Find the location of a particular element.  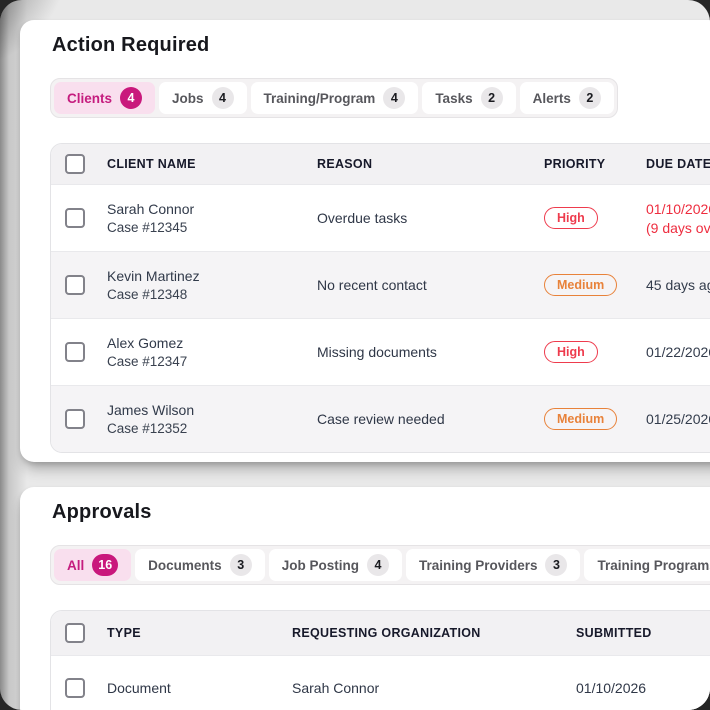

tab-clients-label: Clients is located at coordinates (90, 98).